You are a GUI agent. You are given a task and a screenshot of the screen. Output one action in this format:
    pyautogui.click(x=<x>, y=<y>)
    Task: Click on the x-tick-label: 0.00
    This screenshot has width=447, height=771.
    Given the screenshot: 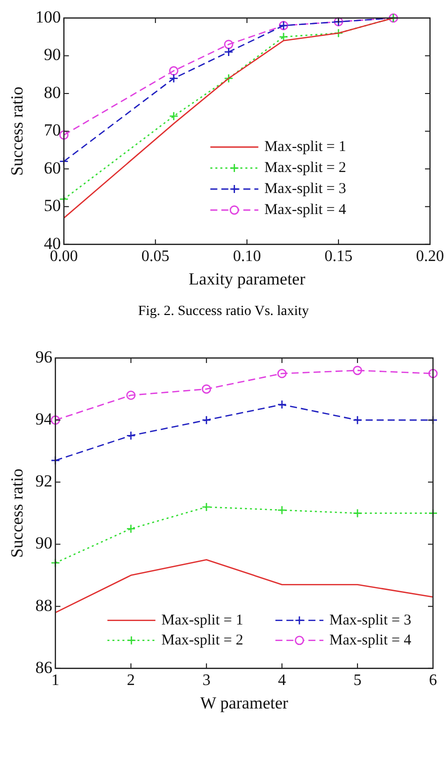 What is the action you would take?
    pyautogui.click(x=64, y=257)
    